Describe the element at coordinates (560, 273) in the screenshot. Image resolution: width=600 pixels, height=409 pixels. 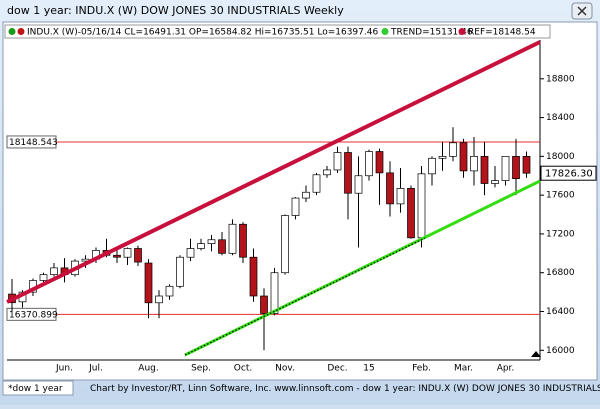
I see `y-tick-label: 16800` at that location.